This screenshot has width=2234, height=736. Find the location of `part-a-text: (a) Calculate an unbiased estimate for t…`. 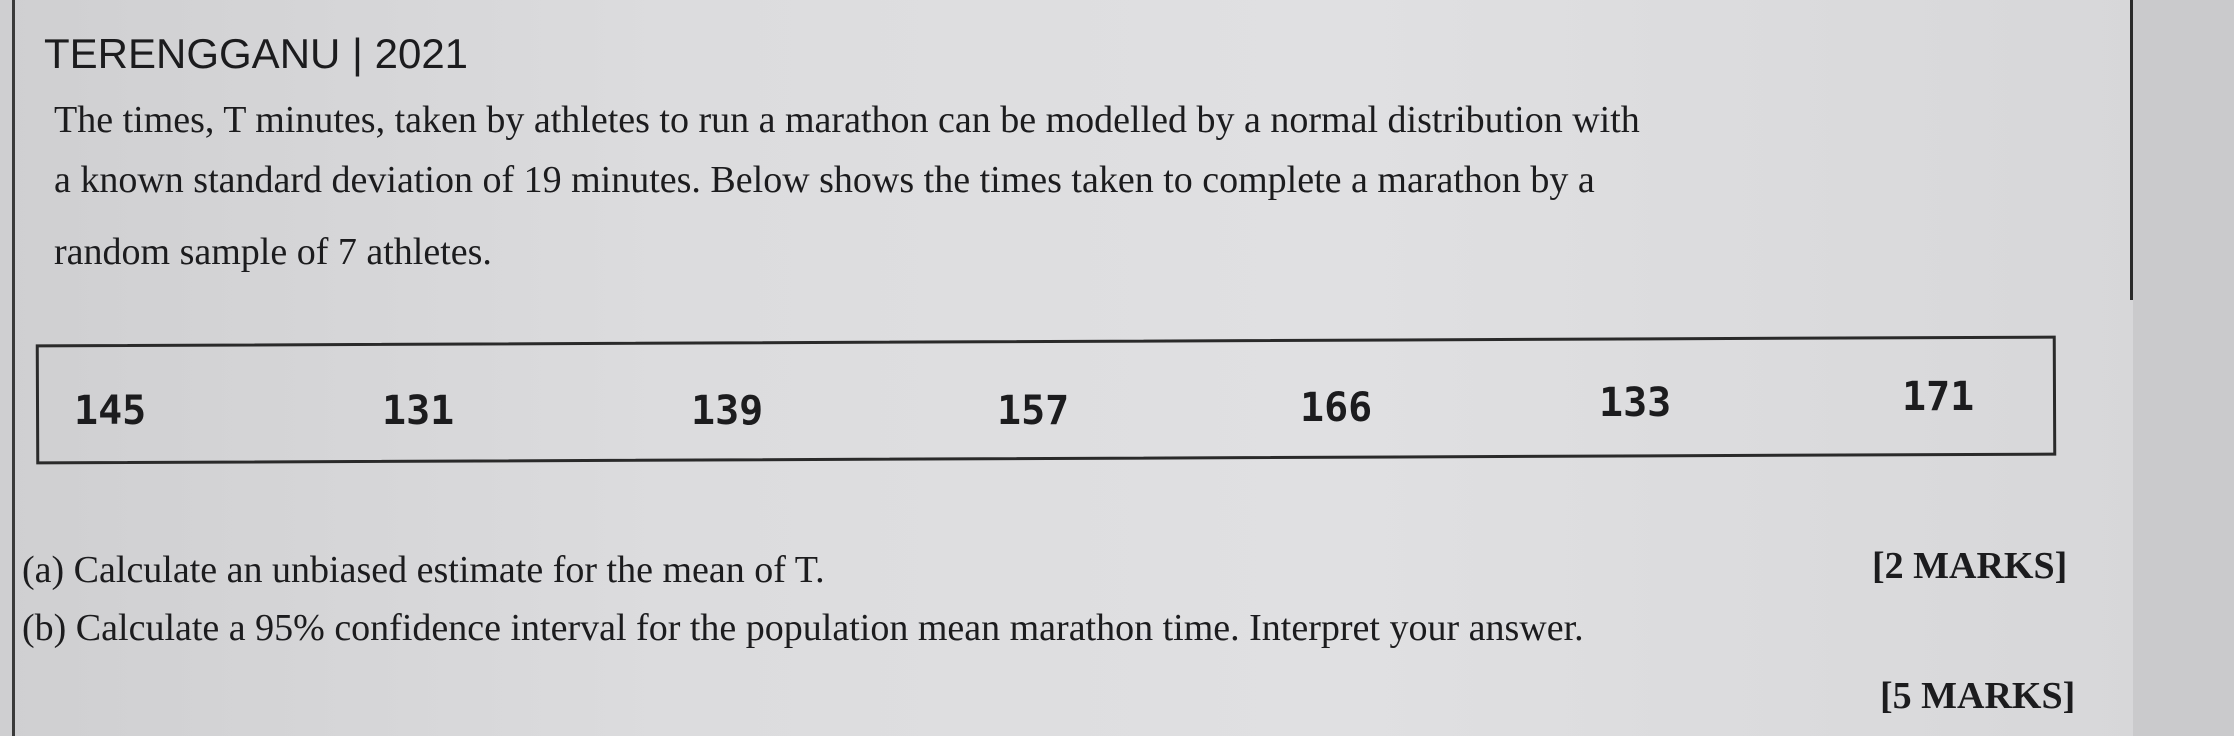

part-a-text: (a) Calculate an unbiased estimate for t… is located at coordinates (423, 570).